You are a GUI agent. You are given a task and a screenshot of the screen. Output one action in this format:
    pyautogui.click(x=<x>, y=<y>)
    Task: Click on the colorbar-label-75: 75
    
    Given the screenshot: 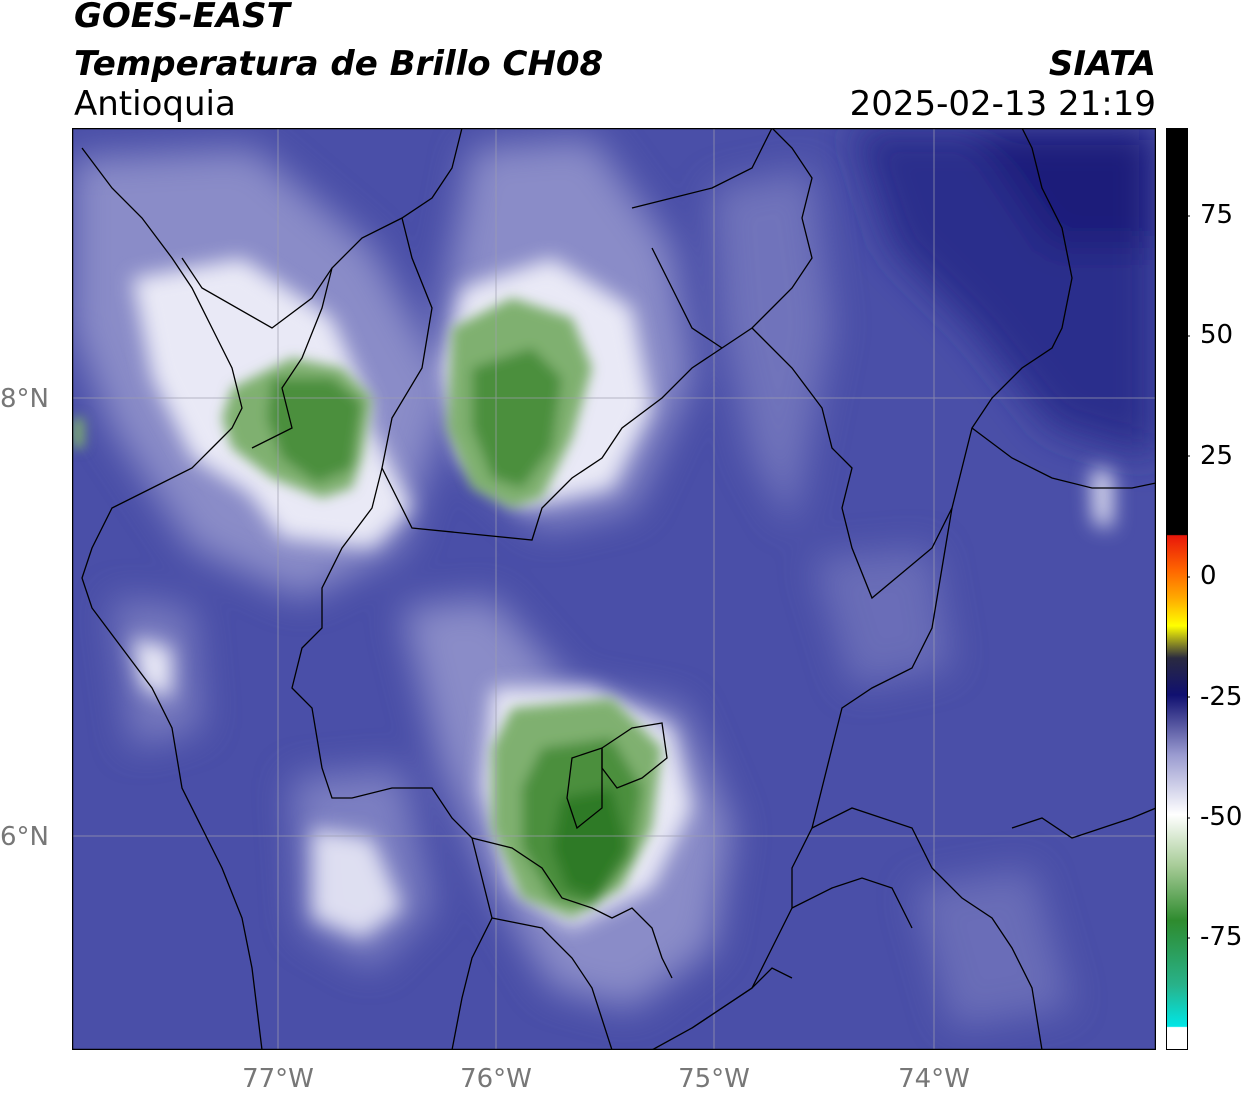 What is the action you would take?
    pyautogui.click(x=1217, y=215)
    